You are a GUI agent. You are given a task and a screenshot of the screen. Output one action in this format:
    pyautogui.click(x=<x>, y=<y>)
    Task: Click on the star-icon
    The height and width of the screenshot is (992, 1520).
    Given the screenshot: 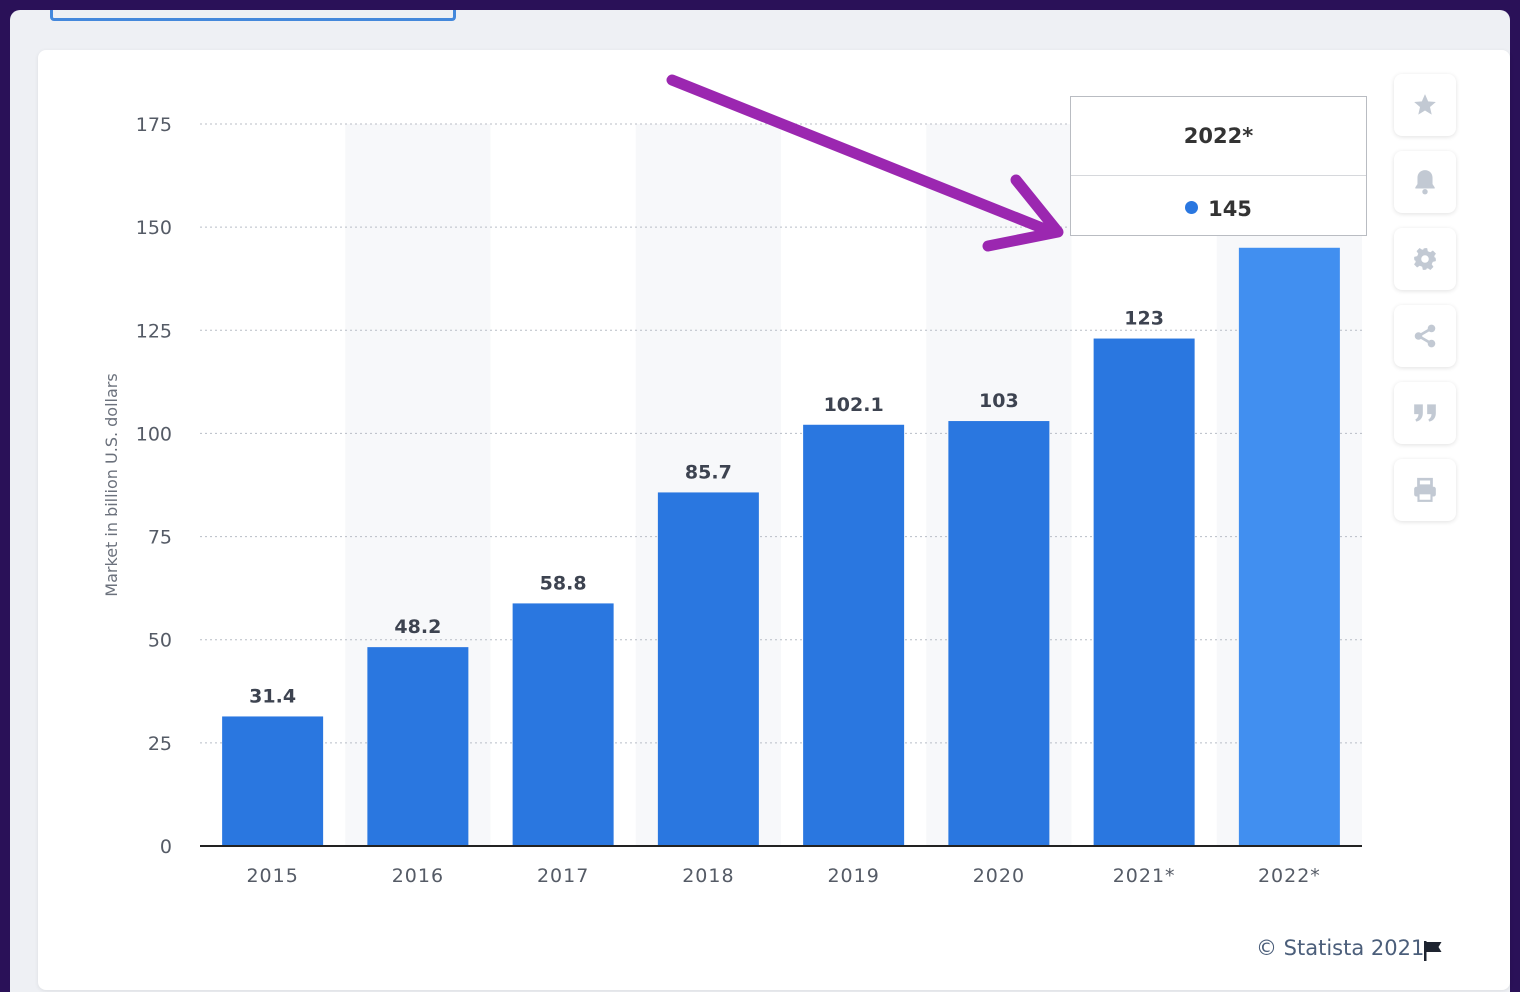 What is the action you would take?
    pyautogui.click(x=1425, y=104)
    